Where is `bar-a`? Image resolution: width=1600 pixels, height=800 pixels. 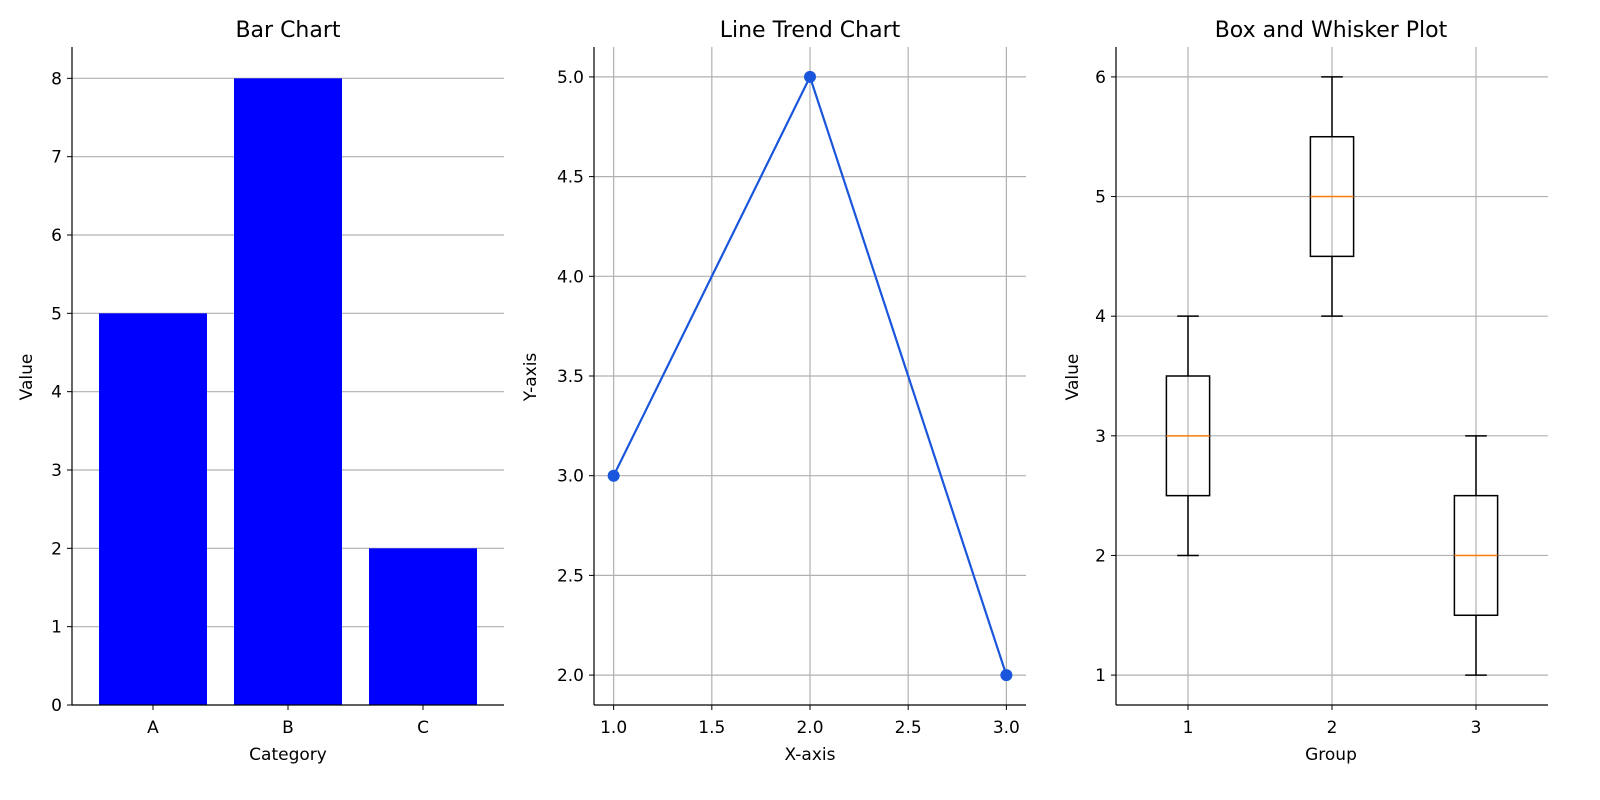 bar-a is located at coordinates (153, 509).